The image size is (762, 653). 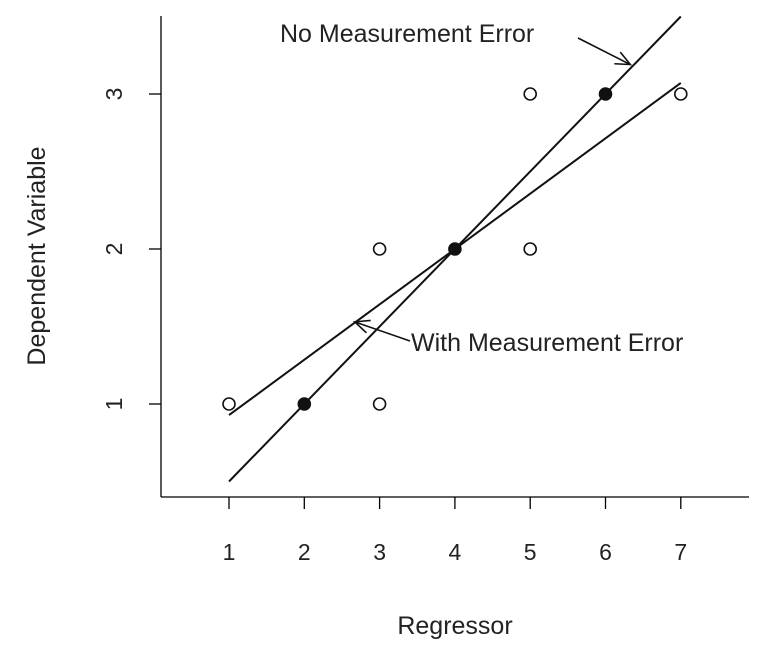 I want to click on annotation-with-measurement-error-label: With Measurement Error, so click(x=547, y=343).